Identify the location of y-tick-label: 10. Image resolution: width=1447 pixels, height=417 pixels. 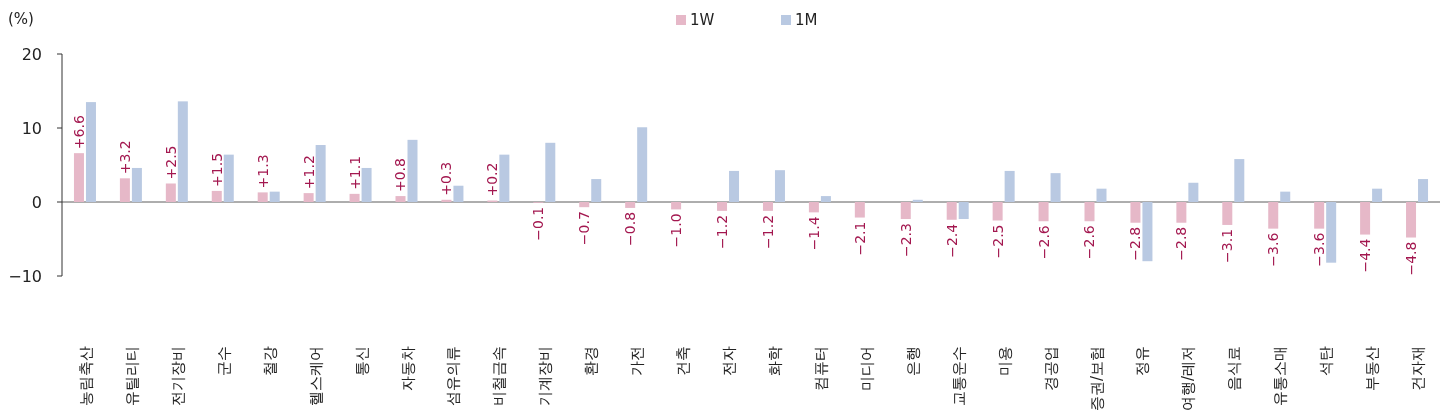
(31, 128).